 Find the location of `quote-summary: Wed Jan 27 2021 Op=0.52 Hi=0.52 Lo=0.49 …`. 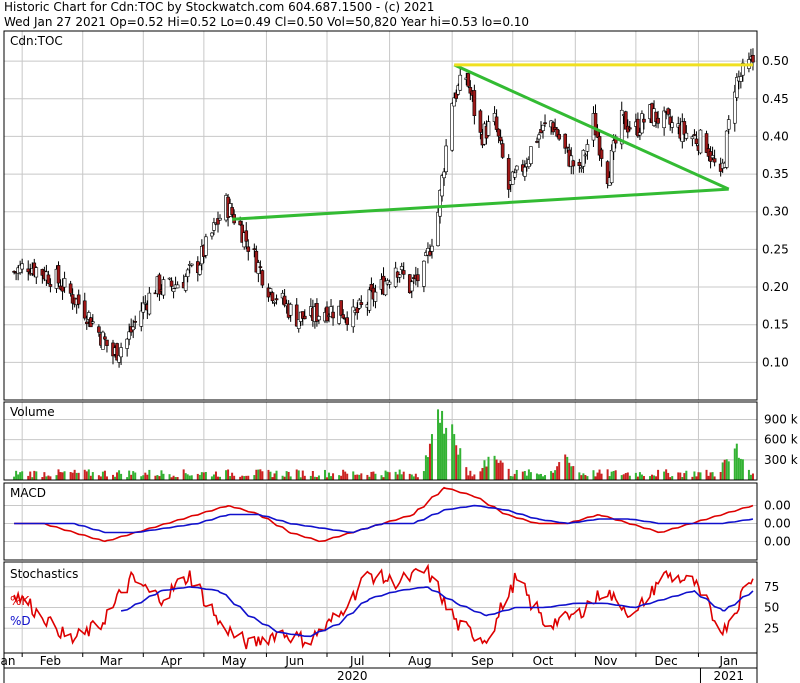

quote-summary: Wed Jan 27 2021 Op=0.52 Hi=0.52 Lo=0.49 … is located at coordinates (267, 22).